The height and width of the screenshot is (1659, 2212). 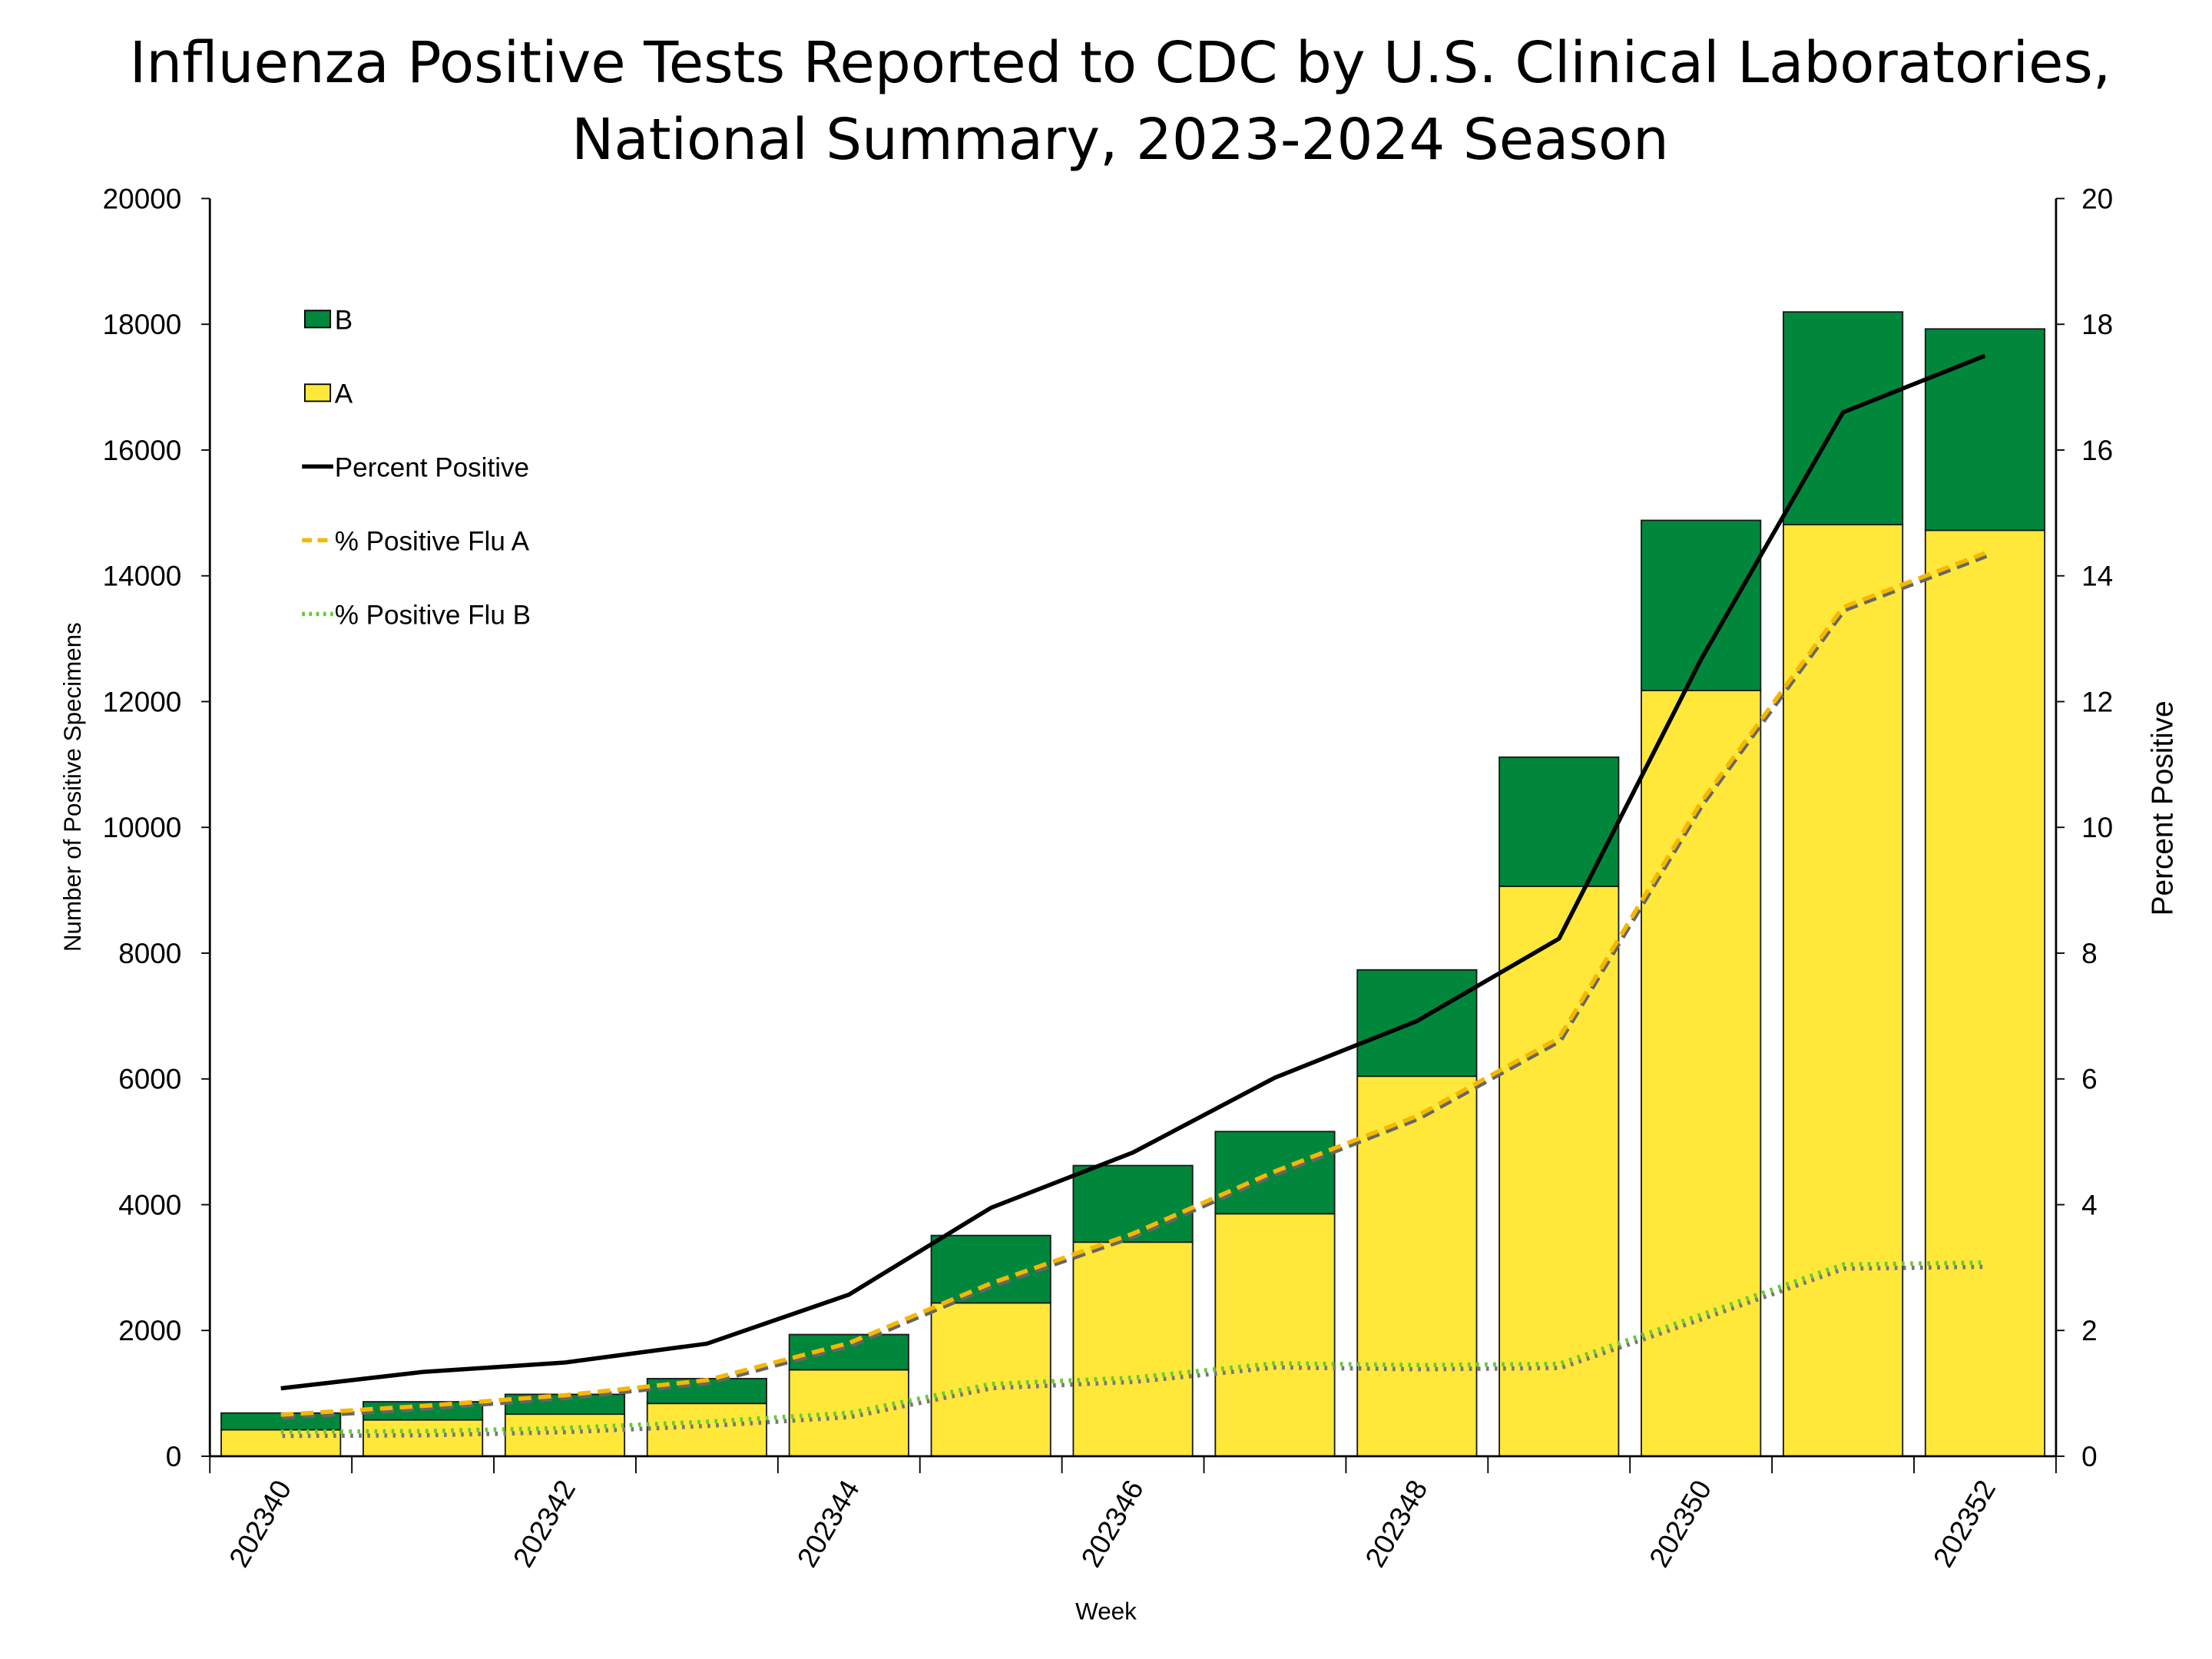 What do you see at coordinates (2089, 1457) in the screenshot?
I see `y2-tick-label: 0` at bounding box center [2089, 1457].